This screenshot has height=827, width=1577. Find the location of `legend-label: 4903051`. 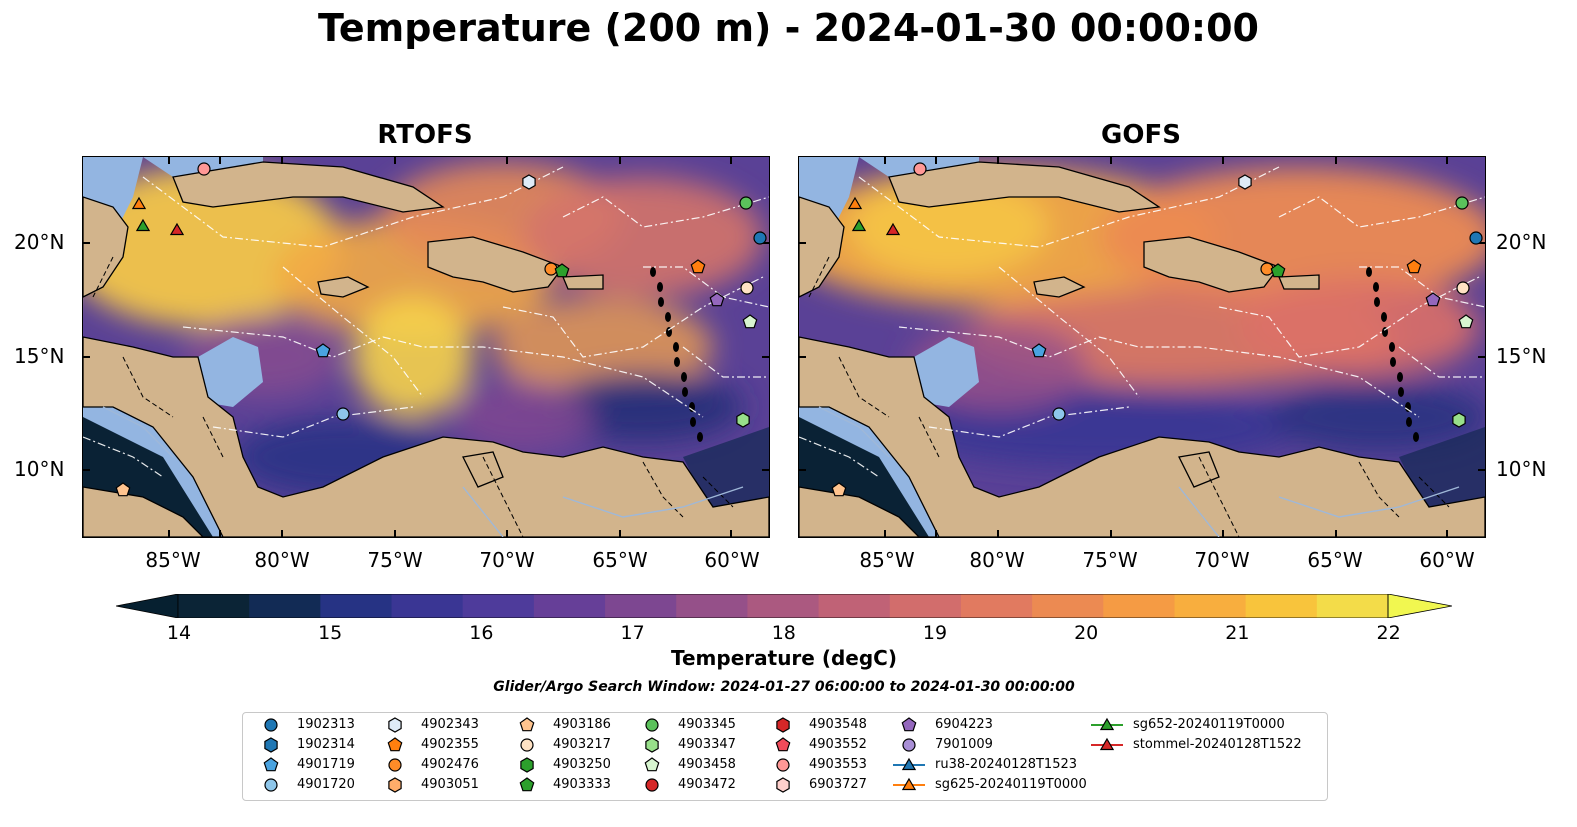

legend-label: 4903051 is located at coordinates (450, 784).